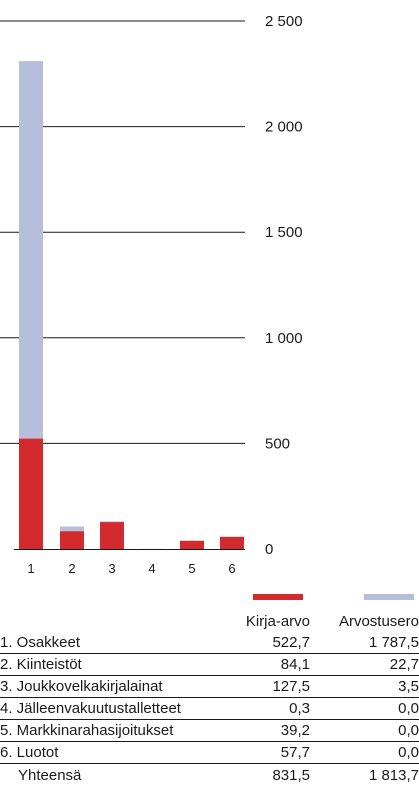 The width and height of the screenshot is (419, 809). What do you see at coordinates (116, 730) in the screenshot?
I see `row-label: 5. Markkinarahasijoitukset` at bounding box center [116, 730].